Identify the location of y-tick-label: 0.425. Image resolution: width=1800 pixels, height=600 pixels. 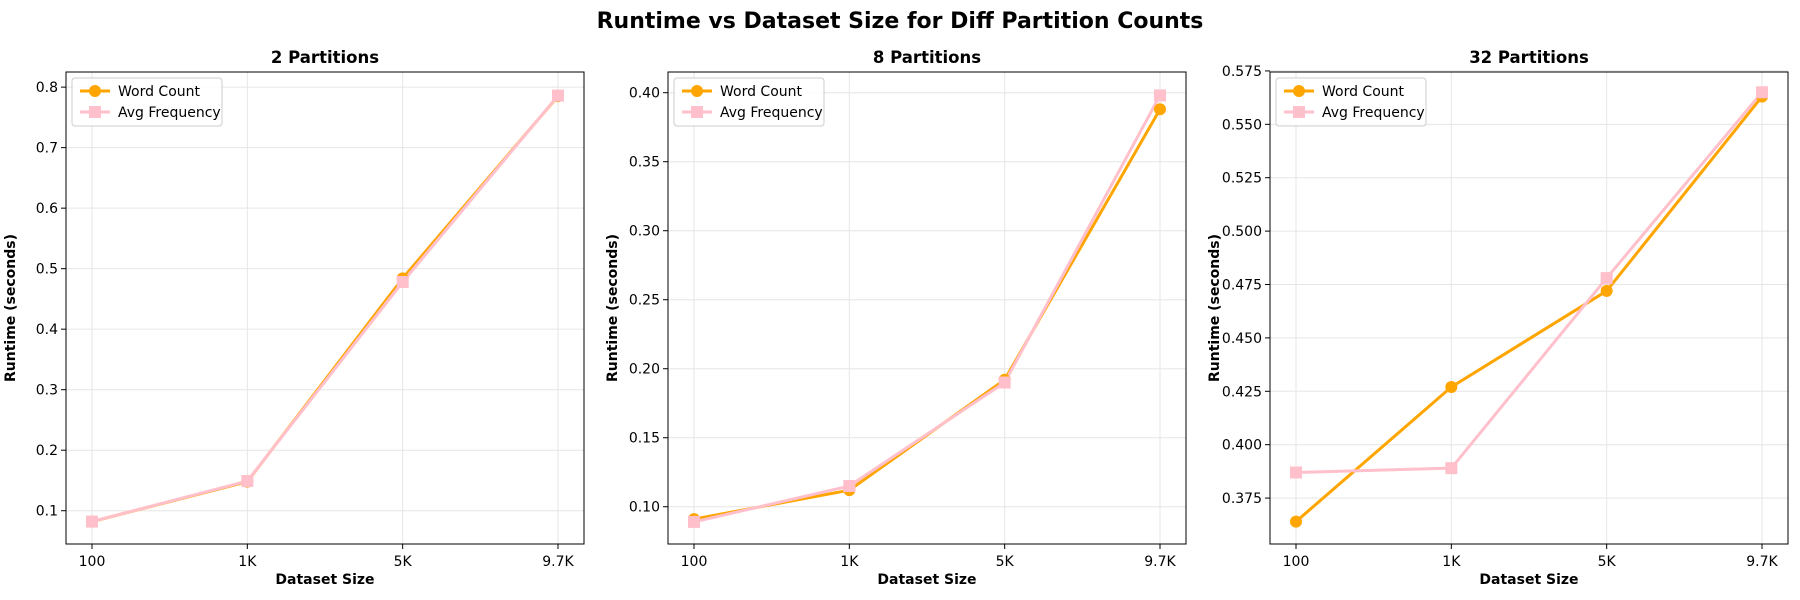
(1242, 392).